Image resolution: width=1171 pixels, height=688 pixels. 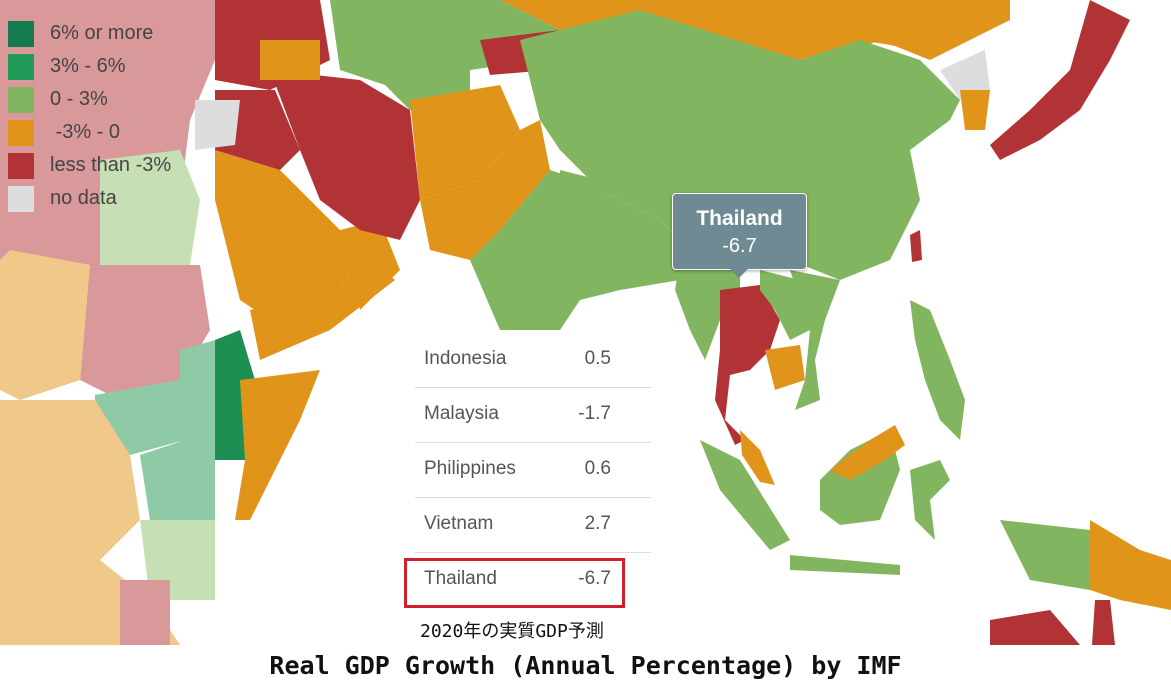 I want to click on swatch-no-data, so click(x=21, y=198).